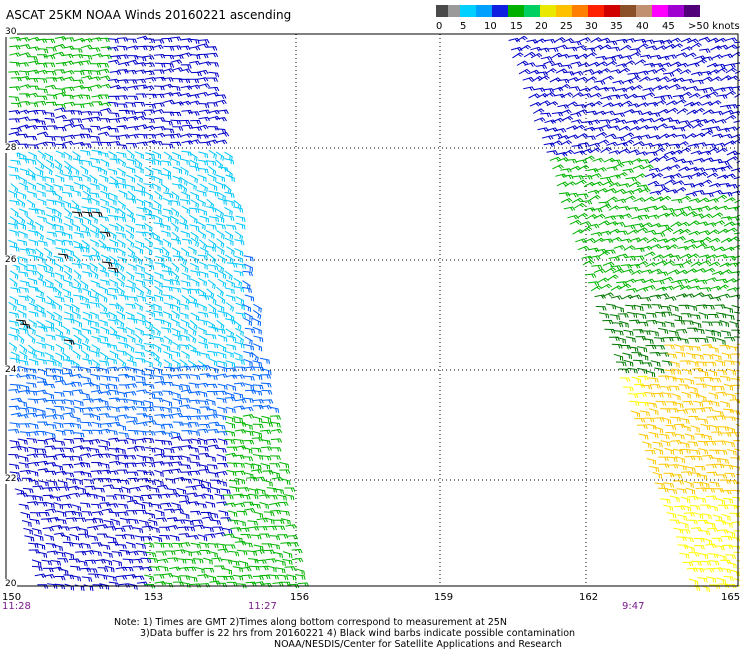 The height and width of the screenshot is (650, 740). What do you see at coordinates (692, 11) in the screenshot?
I see `legend-swatch` at bounding box center [692, 11].